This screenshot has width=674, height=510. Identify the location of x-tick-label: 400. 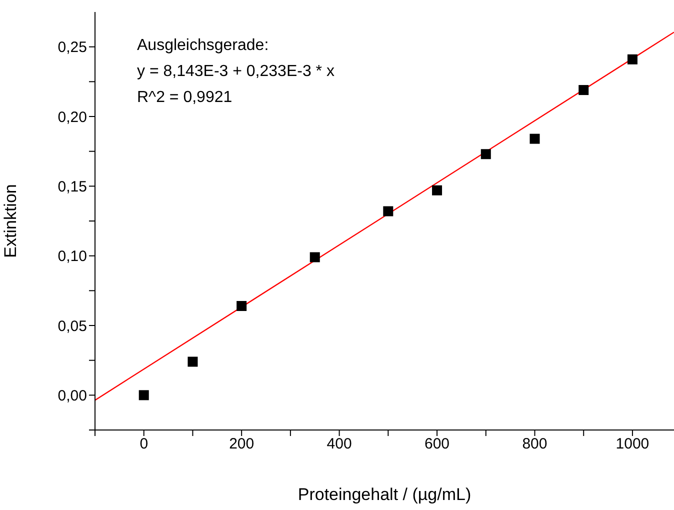
(339, 444).